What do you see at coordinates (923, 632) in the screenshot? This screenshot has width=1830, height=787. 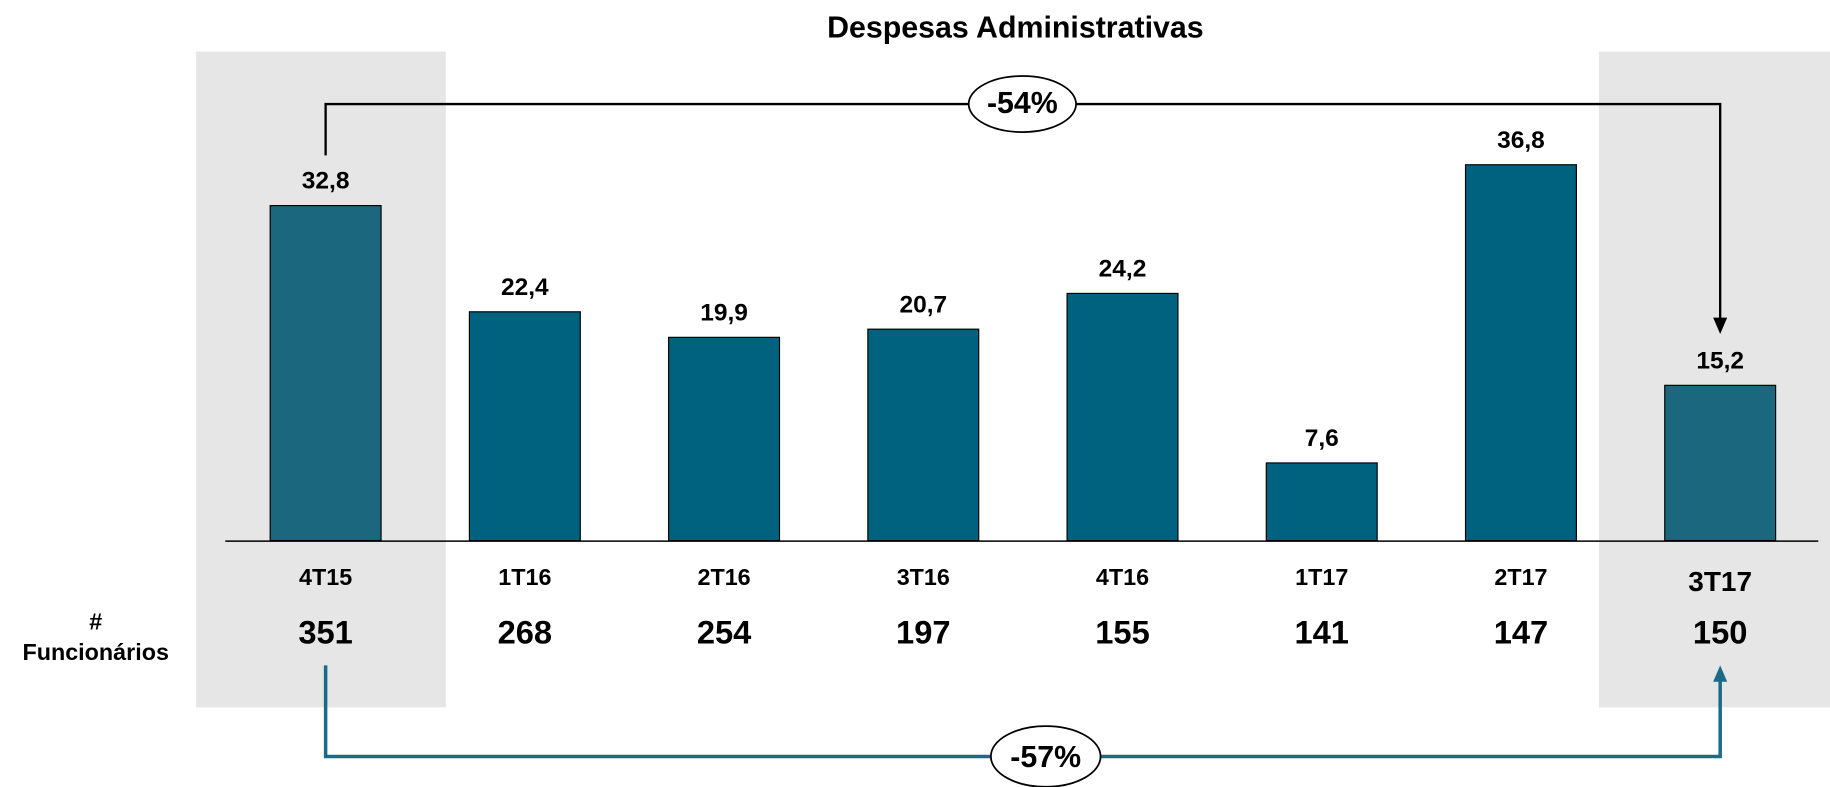 I see `headcount-value: 197` at bounding box center [923, 632].